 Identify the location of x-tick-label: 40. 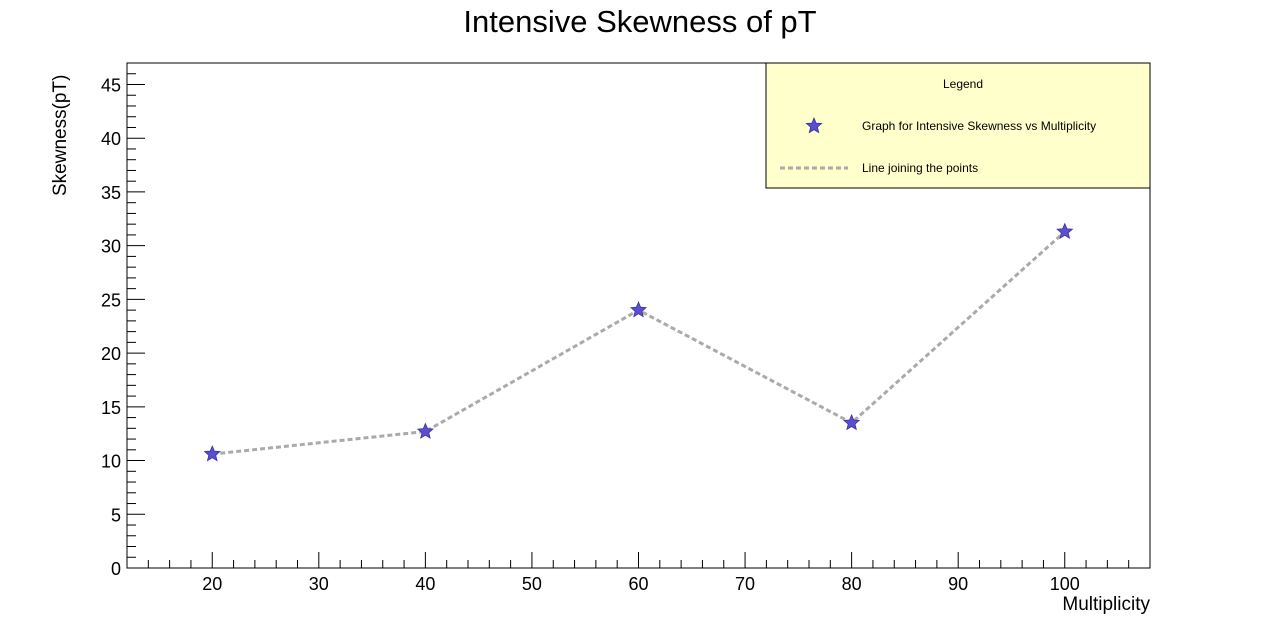
(425, 584).